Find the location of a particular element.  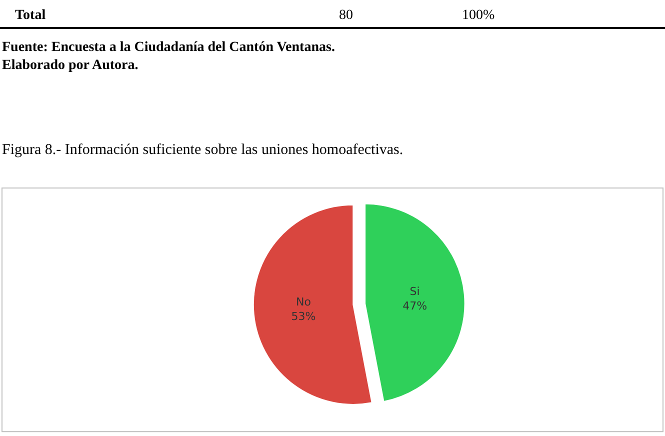

text: 100% is located at coordinates (478, 15).